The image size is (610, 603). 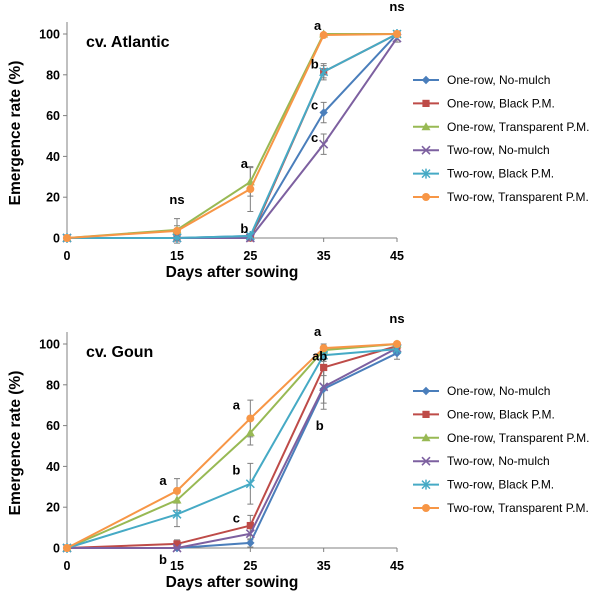 I want to click on legend-item: One-row, Transparent P.M., so click(x=501, y=127).